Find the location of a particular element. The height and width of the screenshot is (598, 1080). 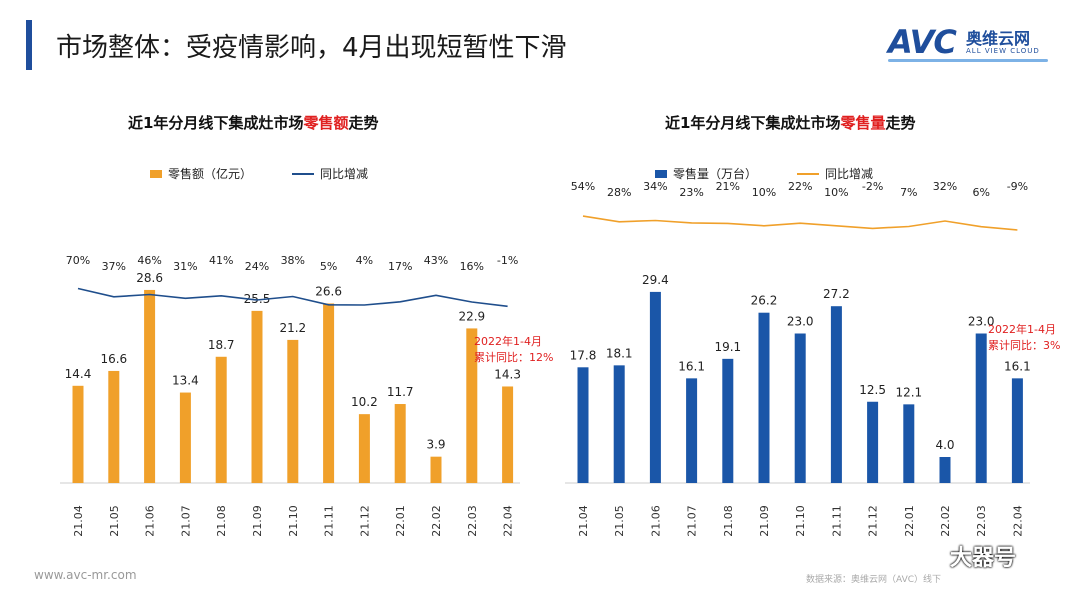

right-x-tick-label: 21.10 is located at coordinates (800, 521).